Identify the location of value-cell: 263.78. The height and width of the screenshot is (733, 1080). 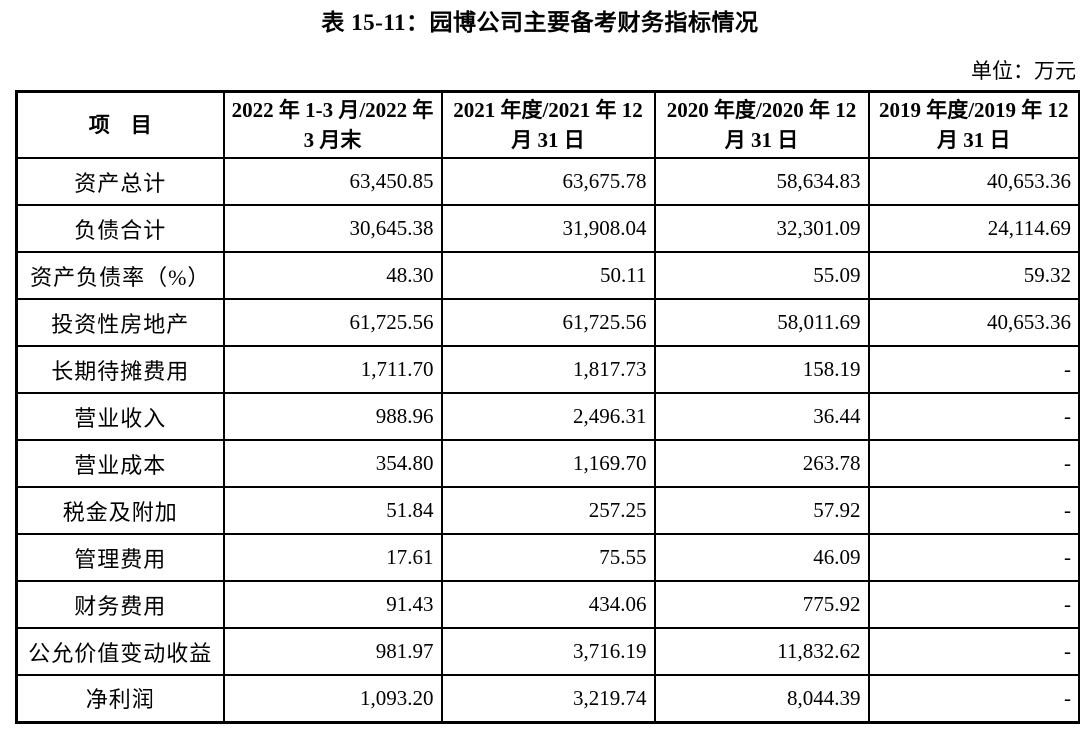
(761, 463).